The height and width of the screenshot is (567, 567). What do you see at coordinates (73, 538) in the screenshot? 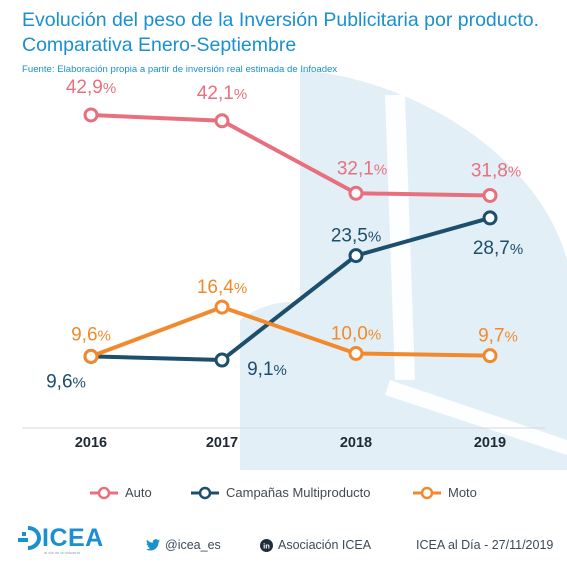
I see `brand-logo-text: ICEA` at bounding box center [73, 538].